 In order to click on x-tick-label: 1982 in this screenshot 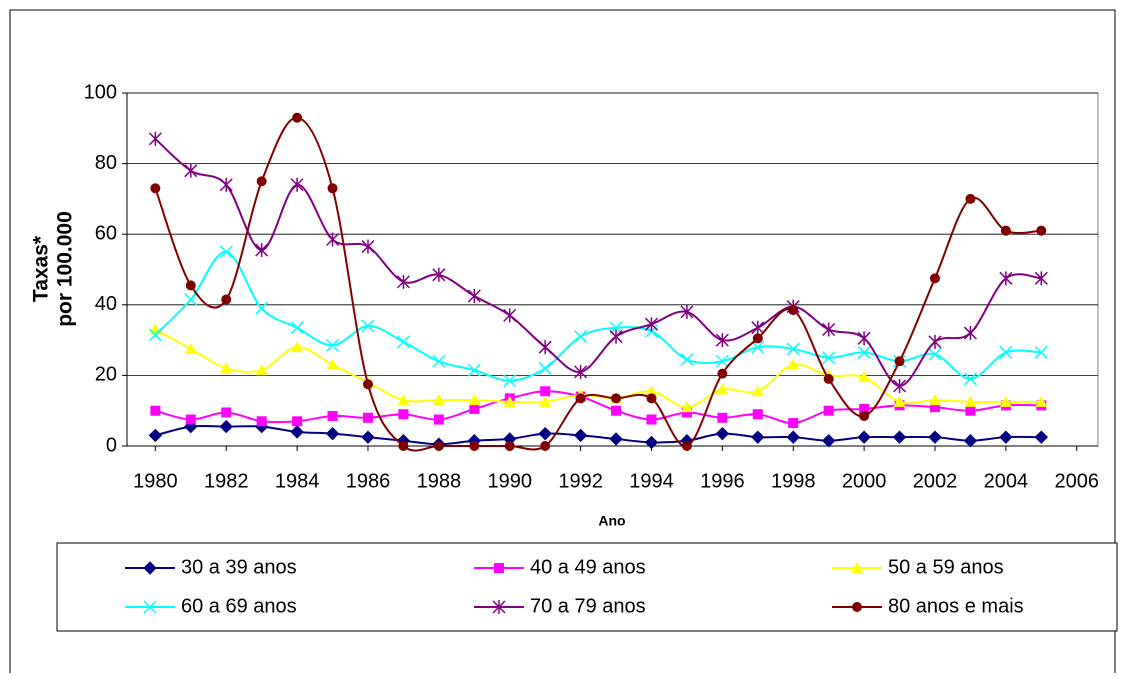, I will do `click(226, 481)`.